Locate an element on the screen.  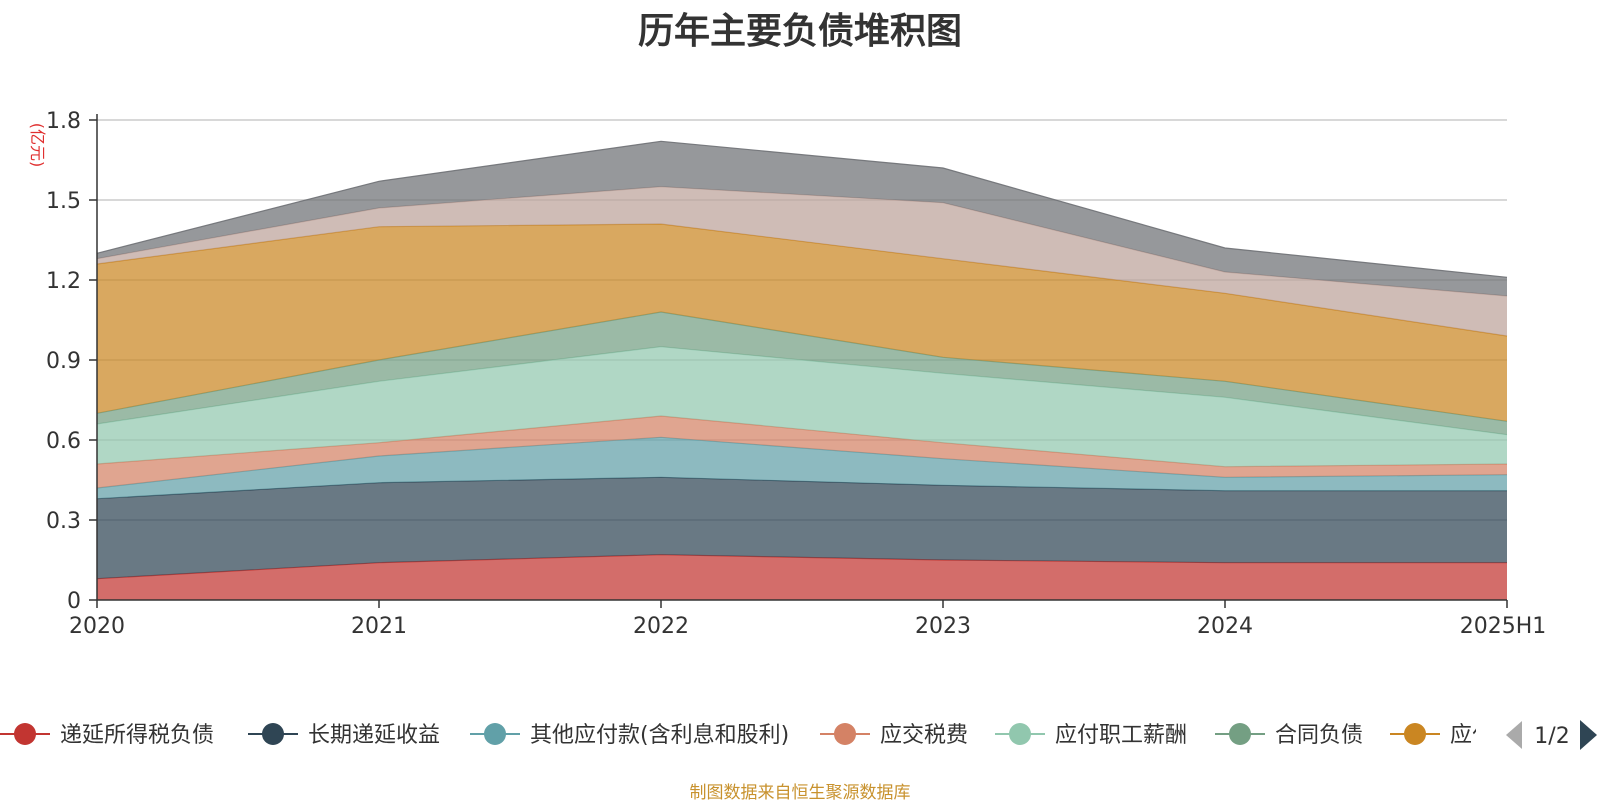
x-tick-label-0: 2020 is located at coordinates (97, 626).